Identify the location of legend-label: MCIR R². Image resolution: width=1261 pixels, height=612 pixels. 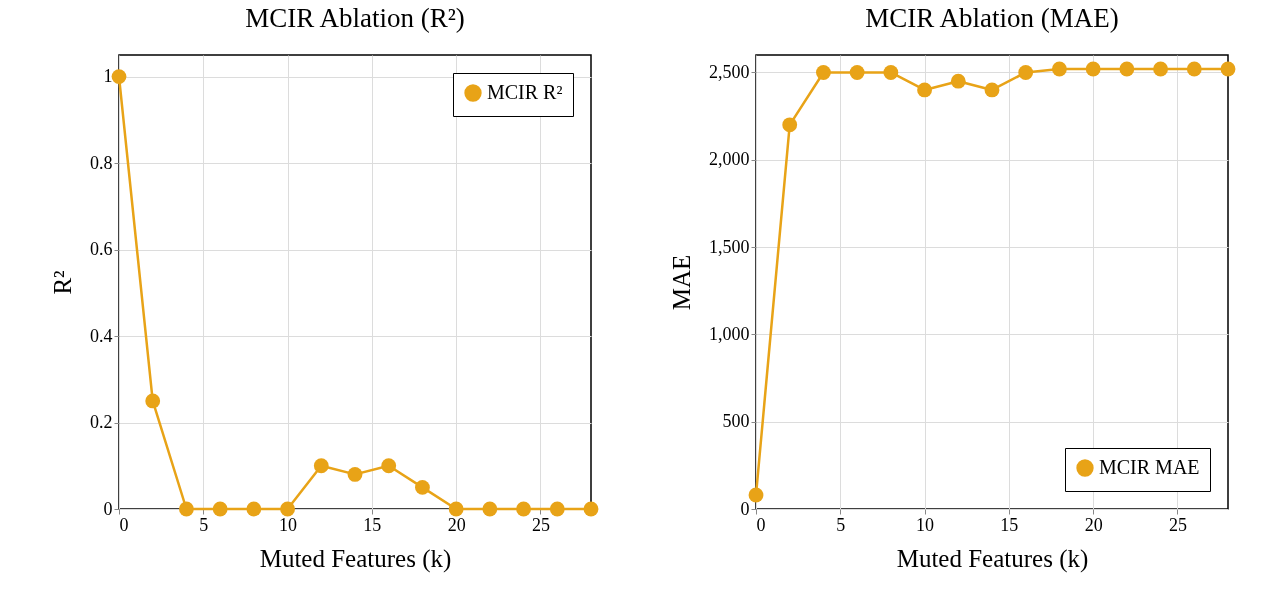
(525, 92).